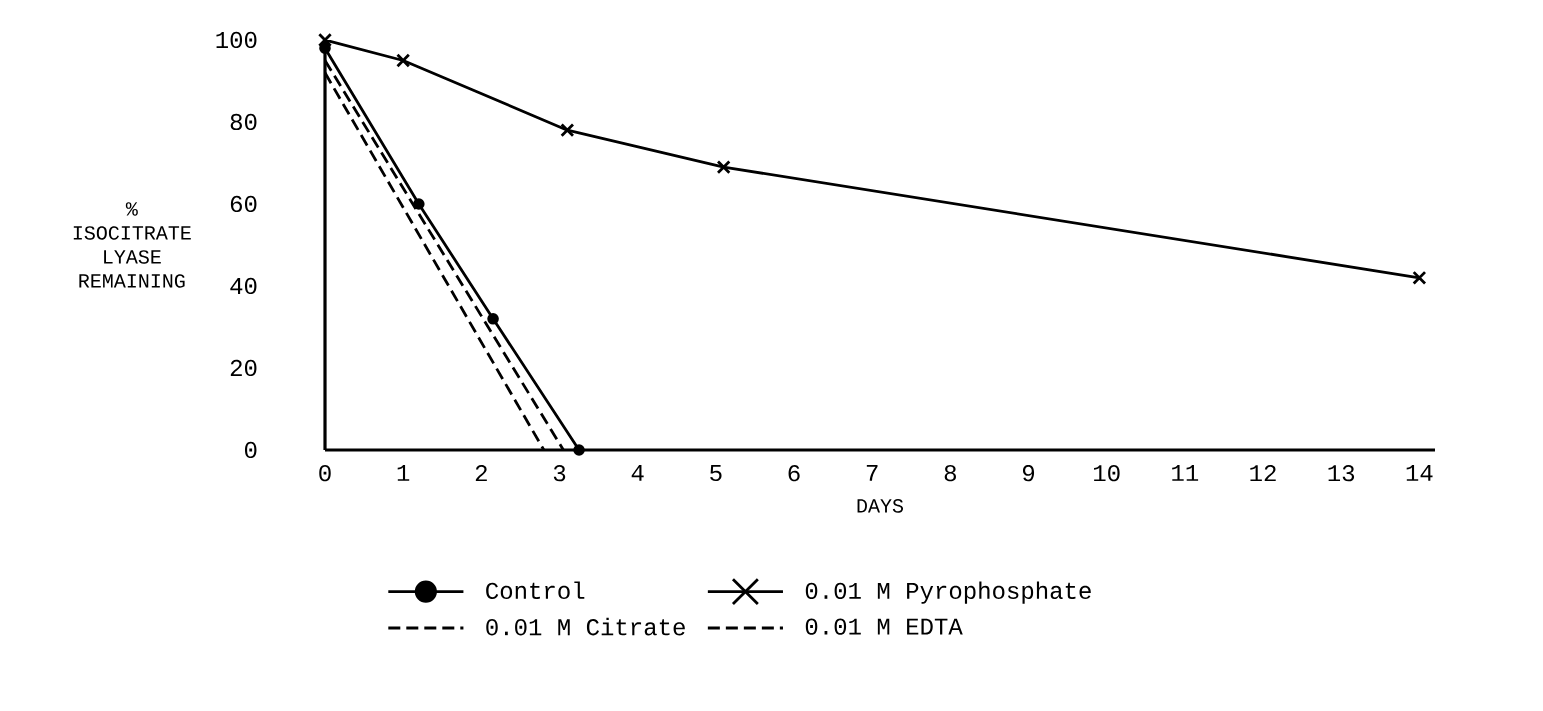 Image resolution: width=1543 pixels, height=711 pixels. What do you see at coordinates (243, 204) in the screenshot?
I see `y-tick-label: 60` at bounding box center [243, 204].